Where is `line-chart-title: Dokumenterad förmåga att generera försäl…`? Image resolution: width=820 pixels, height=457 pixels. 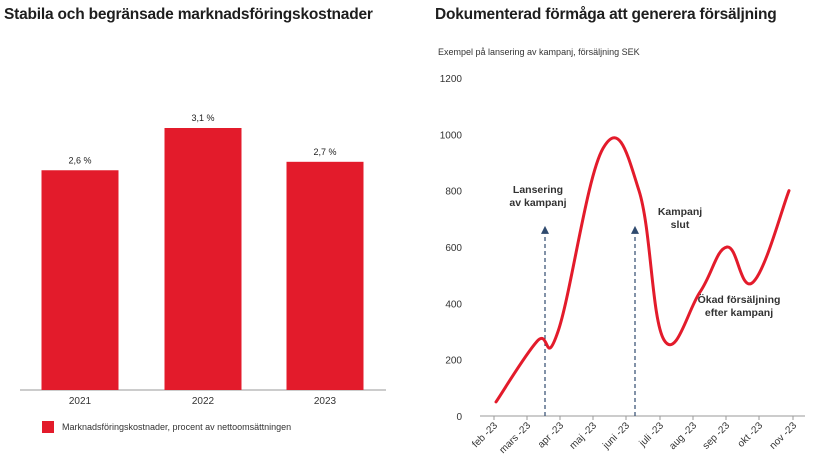 line-chart-title: Dokumenterad förmåga att generera försäl… is located at coordinates (606, 14).